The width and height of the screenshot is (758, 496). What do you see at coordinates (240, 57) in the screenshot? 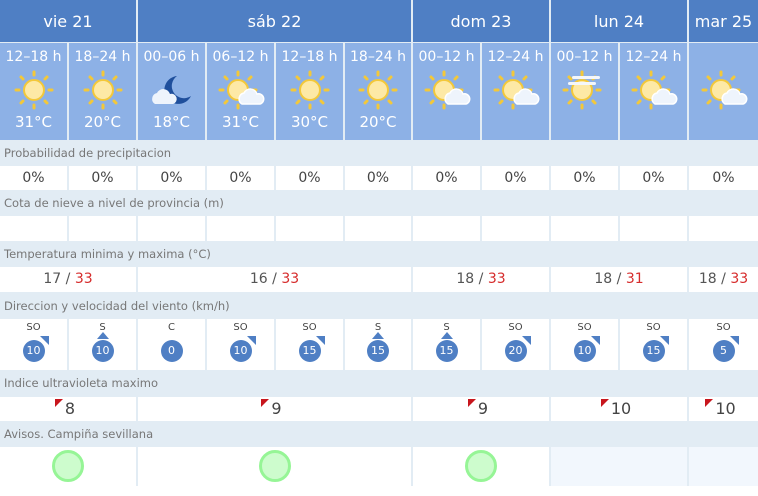
I see `period-label: 06–12 h` at bounding box center [240, 57].